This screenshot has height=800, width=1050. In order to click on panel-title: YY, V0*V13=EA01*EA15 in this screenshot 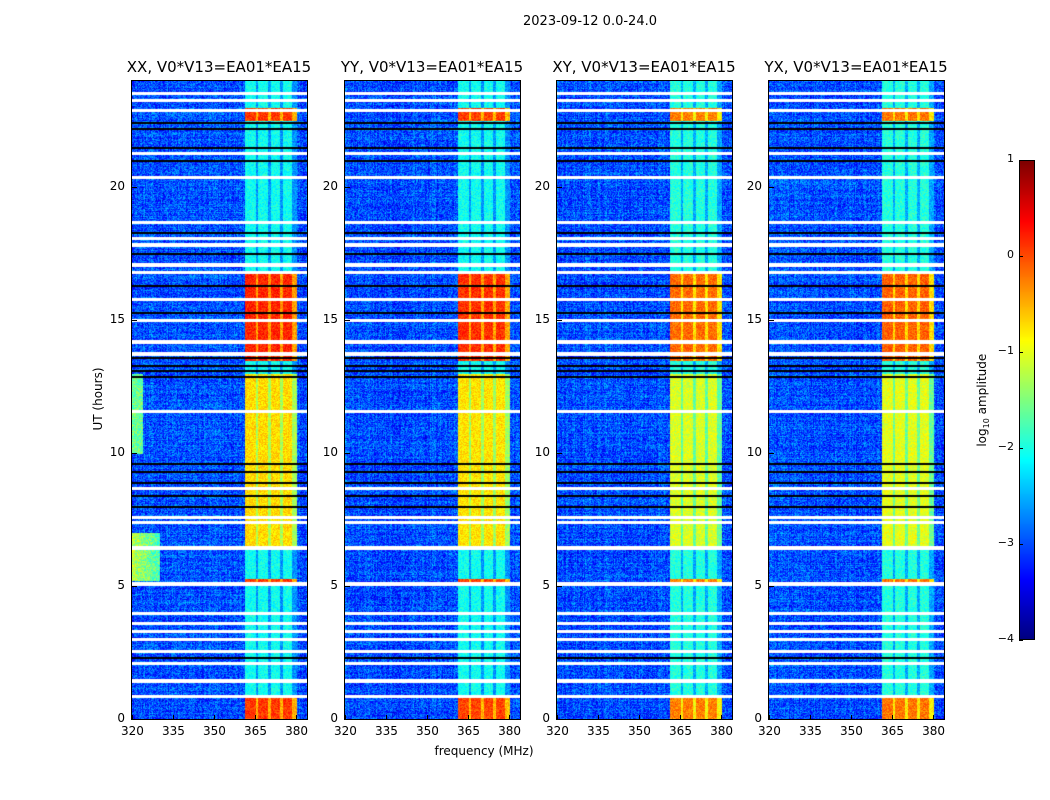, I will do `click(432, 67)`.